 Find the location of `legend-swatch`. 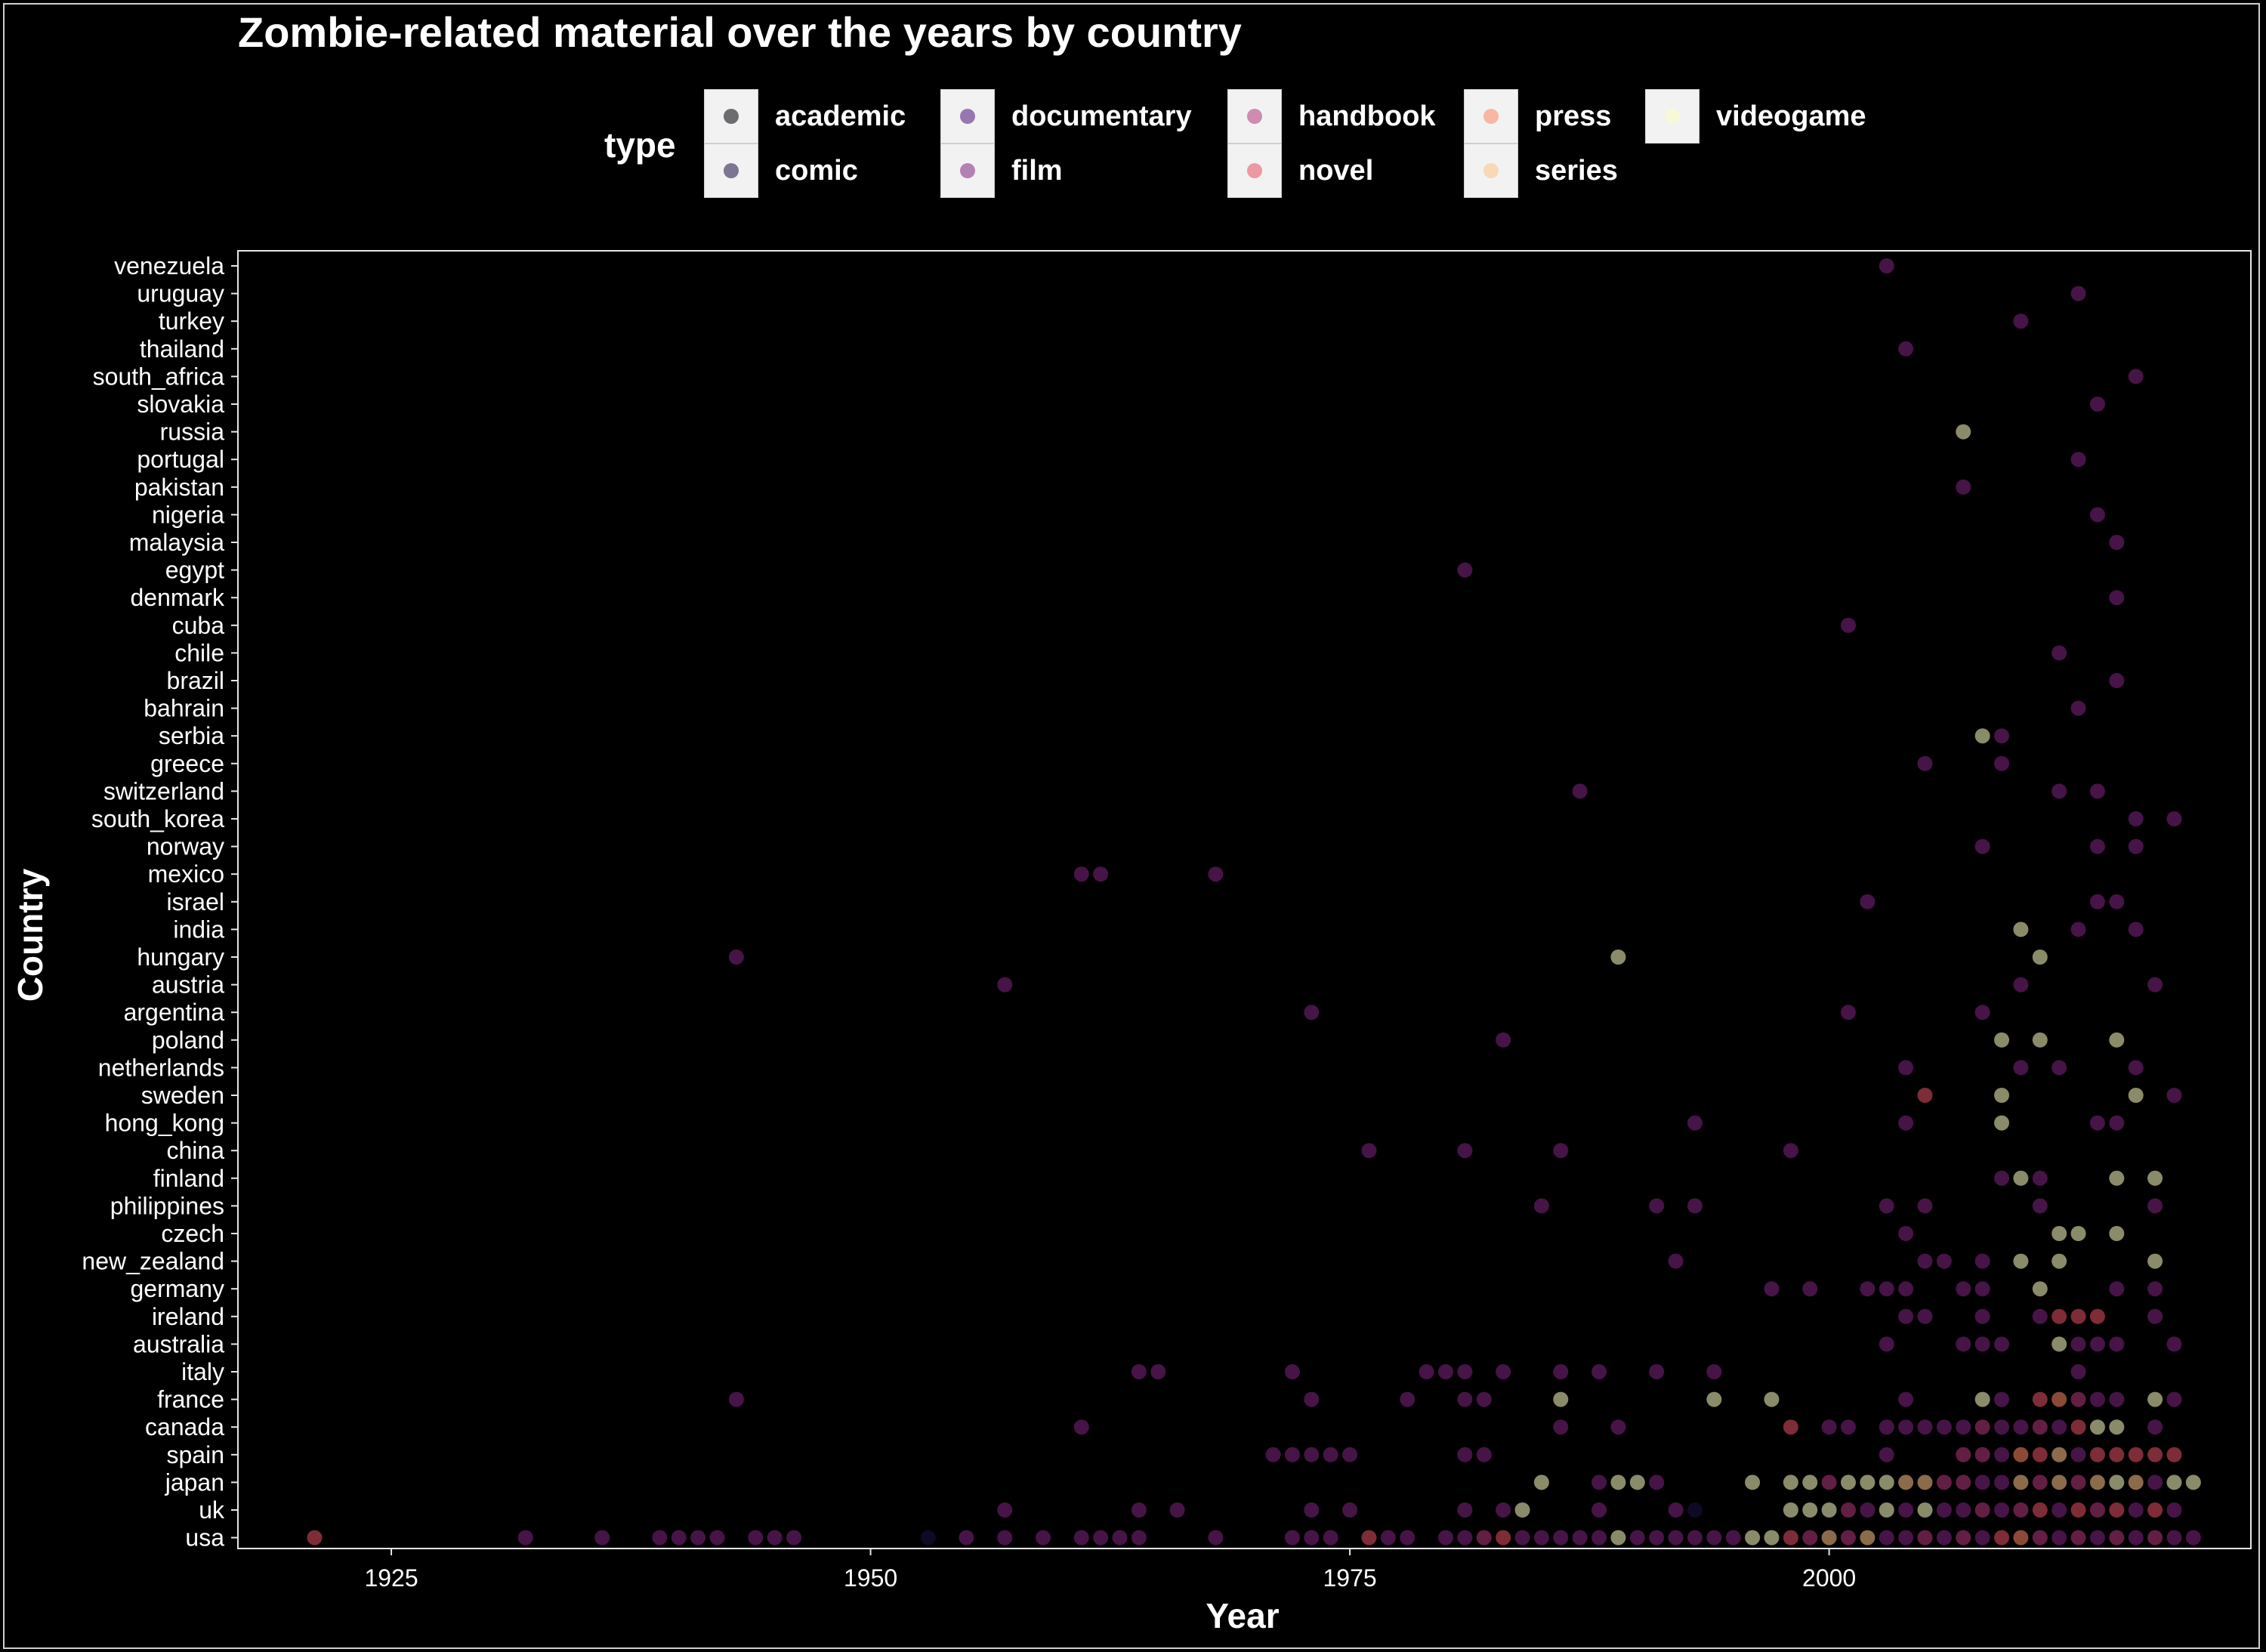

legend-swatch is located at coordinates (1254, 116).